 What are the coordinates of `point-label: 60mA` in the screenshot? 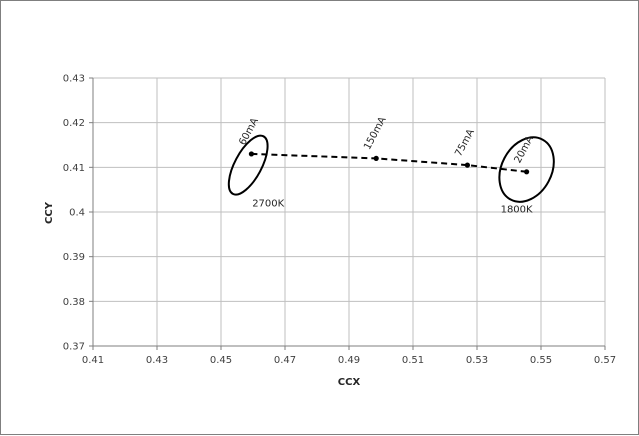 It's located at (249, 131).